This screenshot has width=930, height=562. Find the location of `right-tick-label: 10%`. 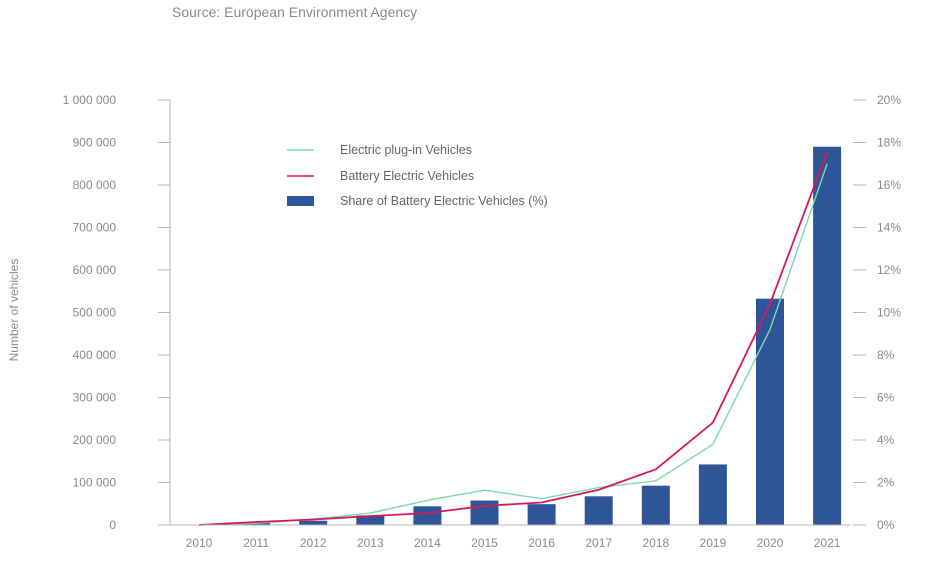

right-tick-label: 10% is located at coordinates (889, 313).